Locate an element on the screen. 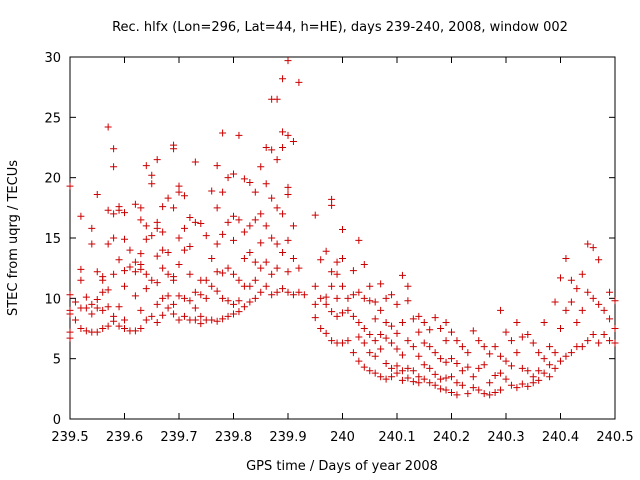  y-tick-label: 15 is located at coordinates (52, 239).